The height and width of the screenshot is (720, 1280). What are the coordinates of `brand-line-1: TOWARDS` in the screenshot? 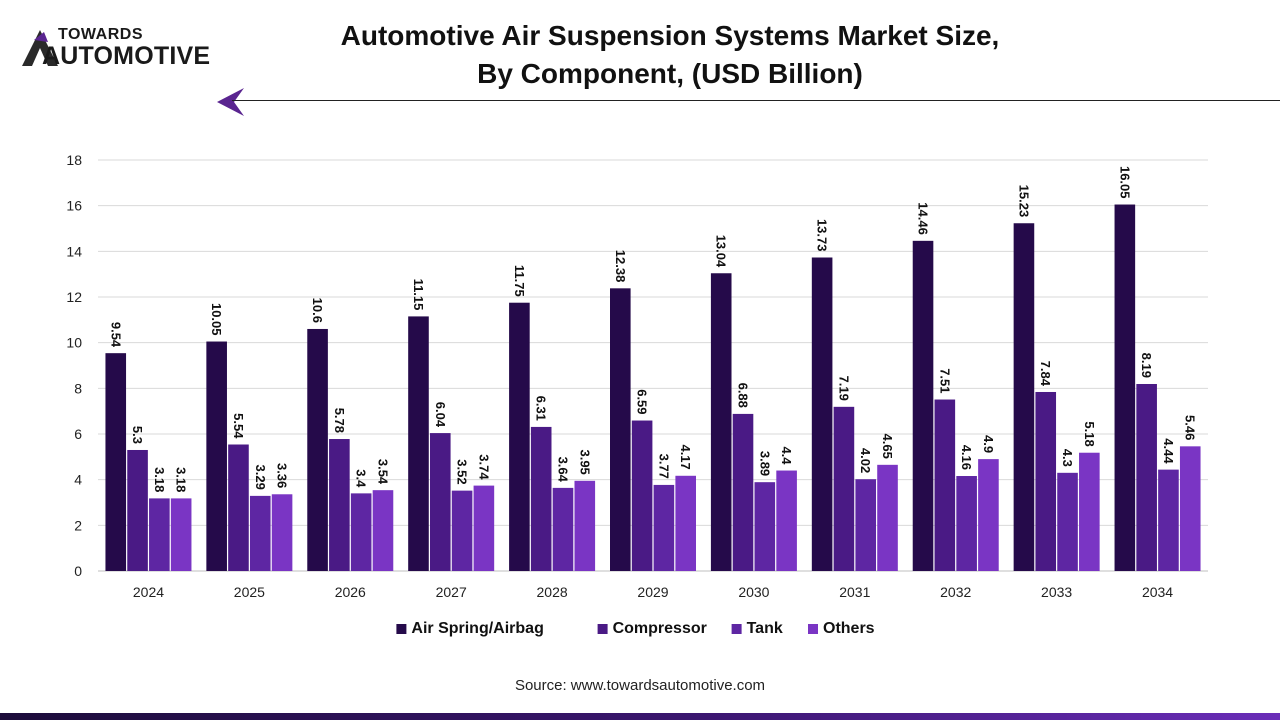 It's located at (100, 34).